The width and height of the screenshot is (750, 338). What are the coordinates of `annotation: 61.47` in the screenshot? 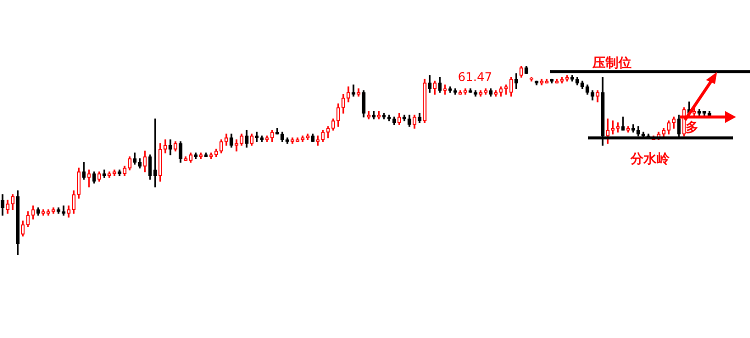 It's located at (475, 77).